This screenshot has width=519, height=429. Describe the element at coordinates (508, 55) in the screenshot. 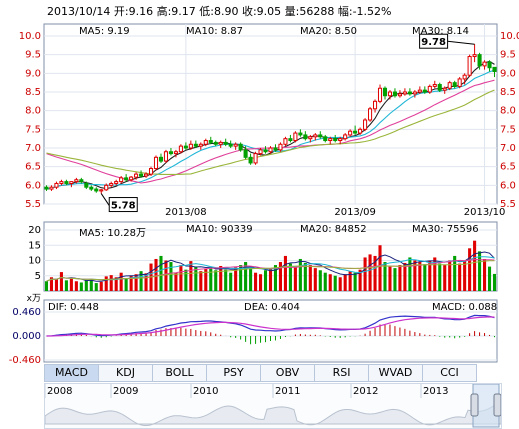

I see `price-tick-right: 9.5` at that location.